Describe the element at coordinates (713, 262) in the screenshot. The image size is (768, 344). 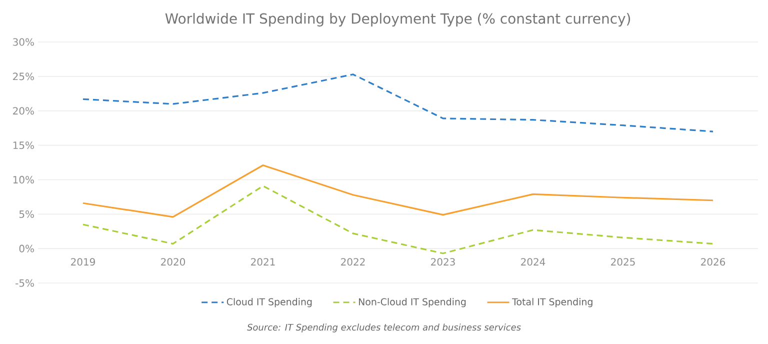
I see `x-tick-label: 2026` at that location.